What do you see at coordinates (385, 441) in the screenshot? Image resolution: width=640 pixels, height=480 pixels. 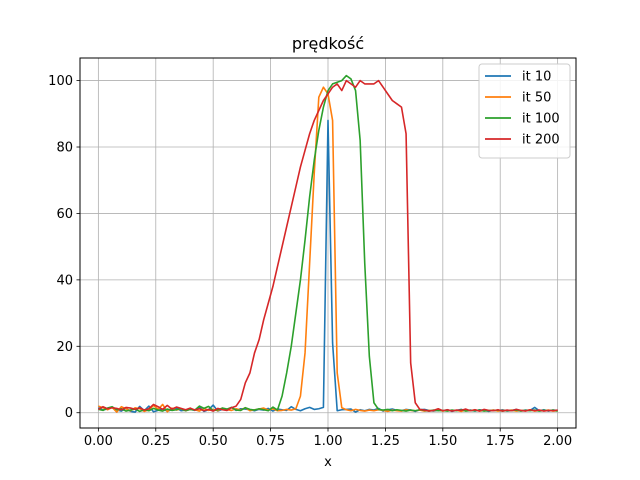 I see `x-tick-label: 1.25` at bounding box center [385, 441].